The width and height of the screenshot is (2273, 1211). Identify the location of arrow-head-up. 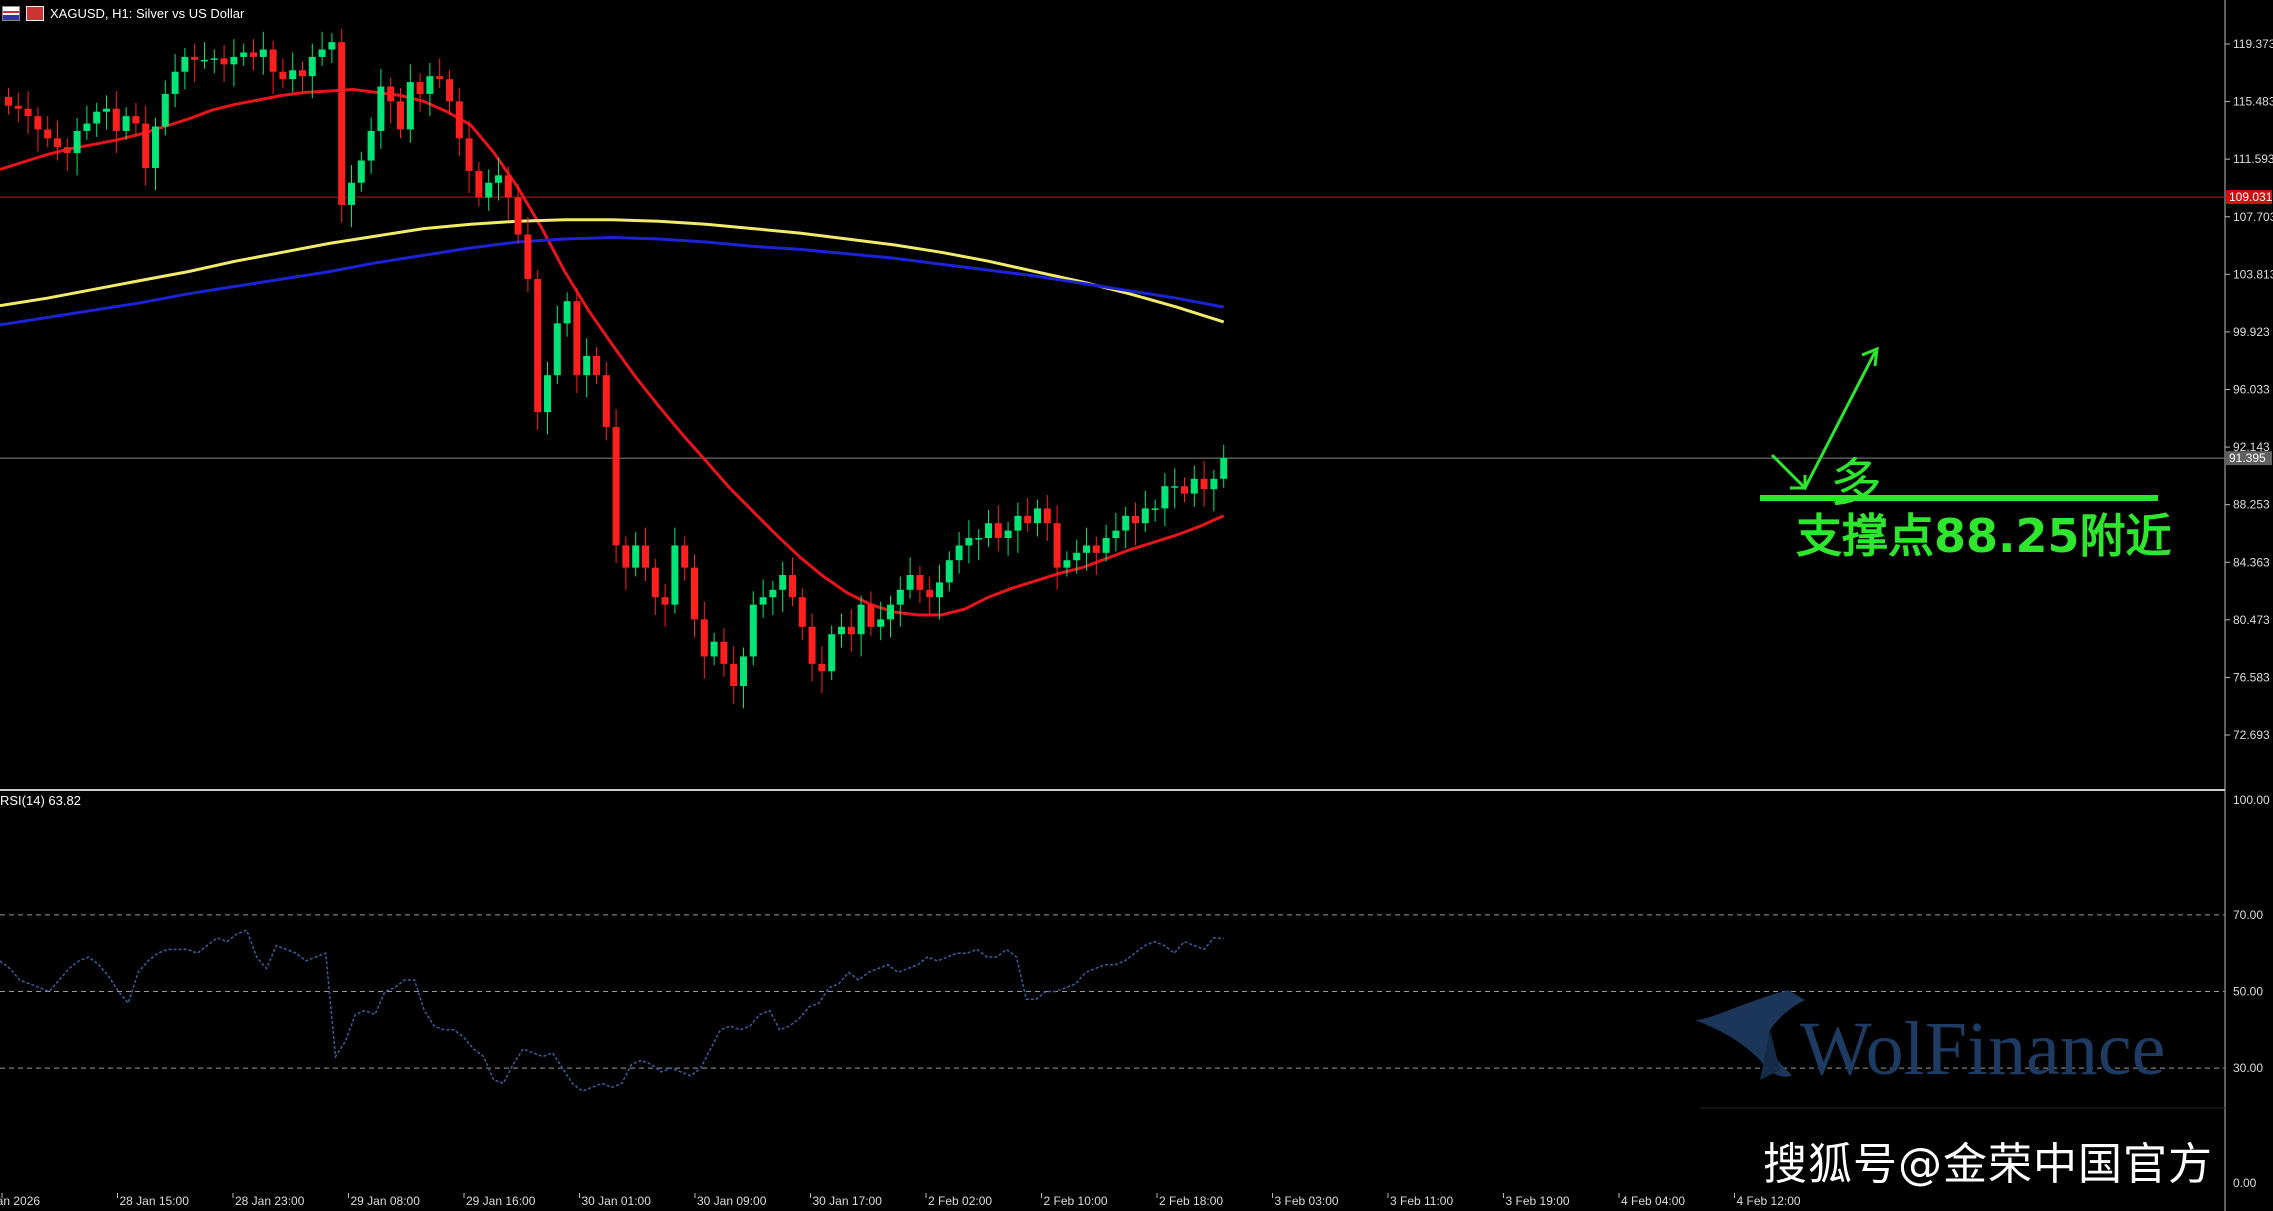
(1870, 356).